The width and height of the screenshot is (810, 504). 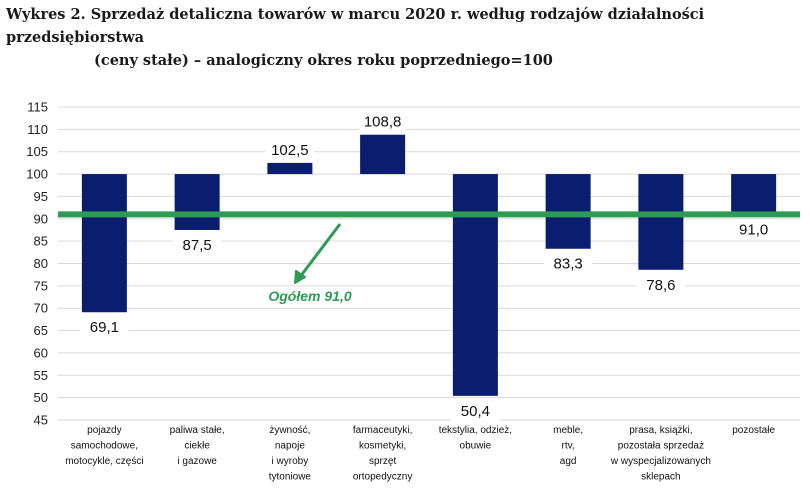 What do you see at coordinates (568, 430) in the screenshot?
I see `category-label-line: meble,` at bounding box center [568, 430].